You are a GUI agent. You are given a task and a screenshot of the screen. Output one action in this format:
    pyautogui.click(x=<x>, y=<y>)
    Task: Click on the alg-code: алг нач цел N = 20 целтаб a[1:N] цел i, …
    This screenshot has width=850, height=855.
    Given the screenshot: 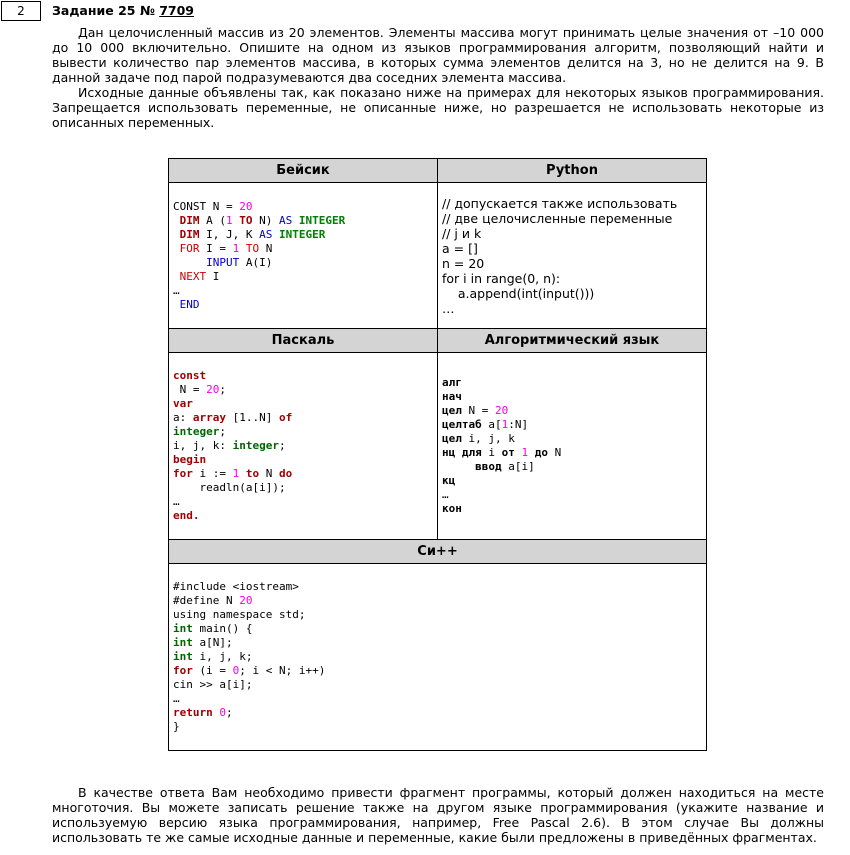 What is the action you would take?
    pyautogui.click(x=502, y=445)
    